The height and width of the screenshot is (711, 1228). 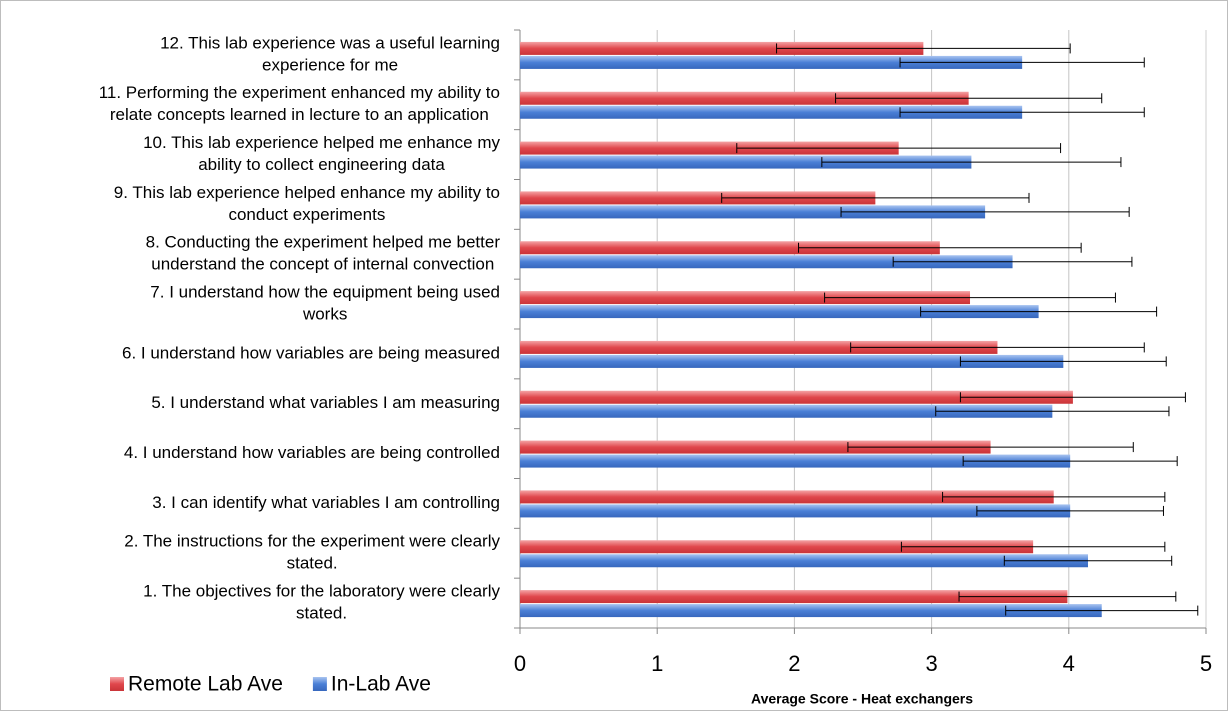 What do you see at coordinates (321, 164) in the screenshot?
I see `y-tick-label: ability to collect engineering data` at bounding box center [321, 164].